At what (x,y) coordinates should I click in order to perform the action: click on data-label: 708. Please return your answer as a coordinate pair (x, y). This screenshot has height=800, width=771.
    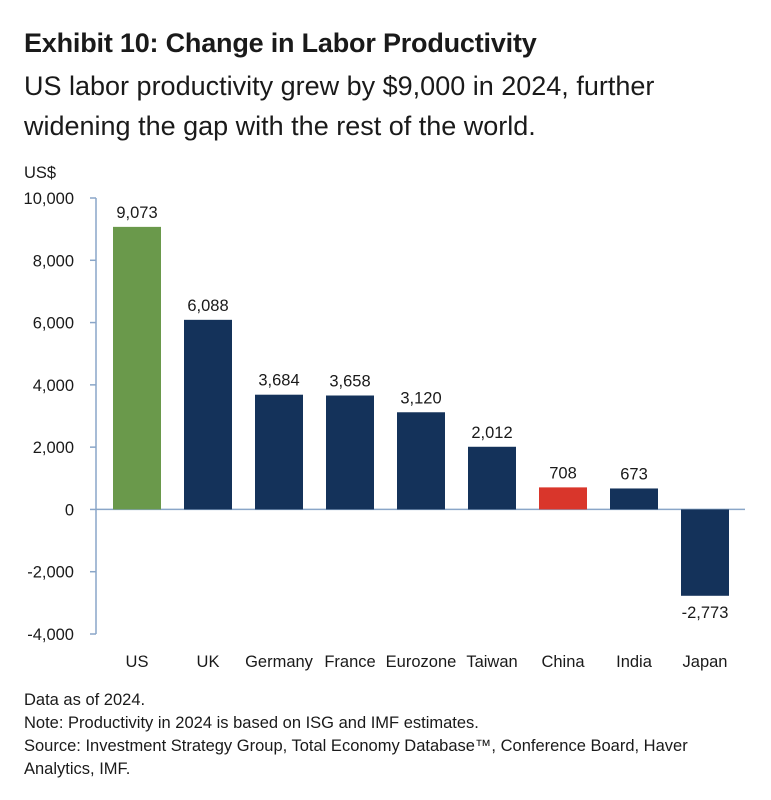
    Looking at the image, I should click on (563, 473).